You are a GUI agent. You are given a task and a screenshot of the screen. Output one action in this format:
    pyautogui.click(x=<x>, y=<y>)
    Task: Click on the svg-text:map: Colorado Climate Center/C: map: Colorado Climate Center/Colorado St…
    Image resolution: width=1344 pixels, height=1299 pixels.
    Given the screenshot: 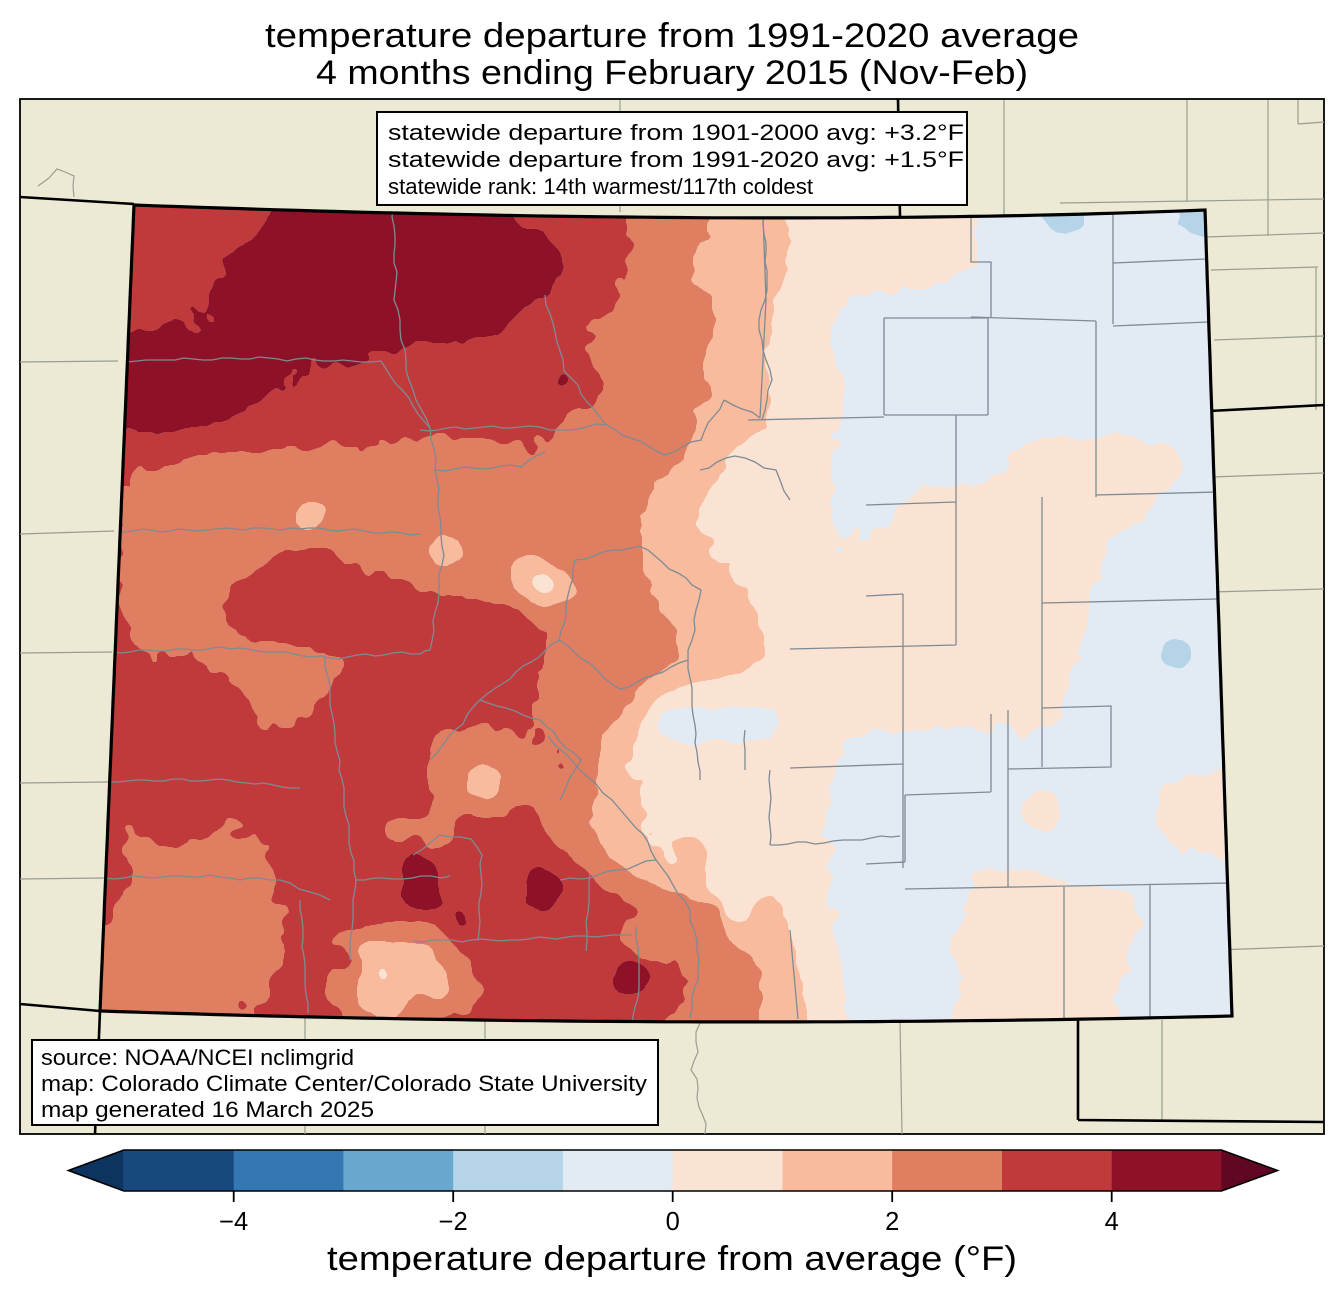 What is the action you would take?
    pyautogui.click(x=344, y=1083)
    